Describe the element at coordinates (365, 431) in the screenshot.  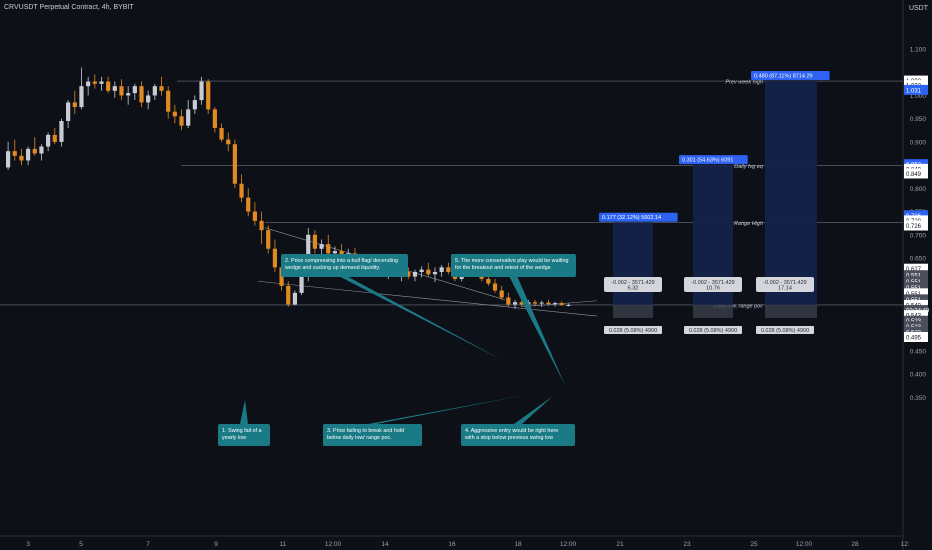
I see `annotation-text: 3. Price failing to break and hold` at that location.